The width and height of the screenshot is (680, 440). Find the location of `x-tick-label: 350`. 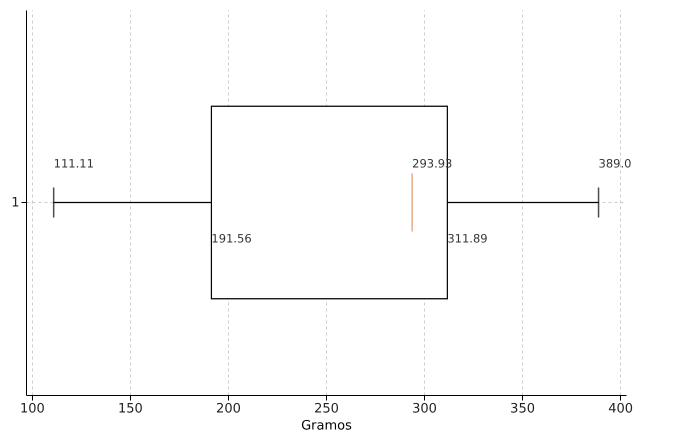

x-tick-label: 350 is located at coordinates (522, 409).